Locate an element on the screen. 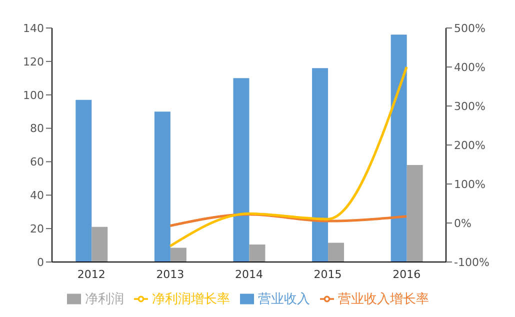  y2-tick-label: 300% is located at coordinates (470, 106).